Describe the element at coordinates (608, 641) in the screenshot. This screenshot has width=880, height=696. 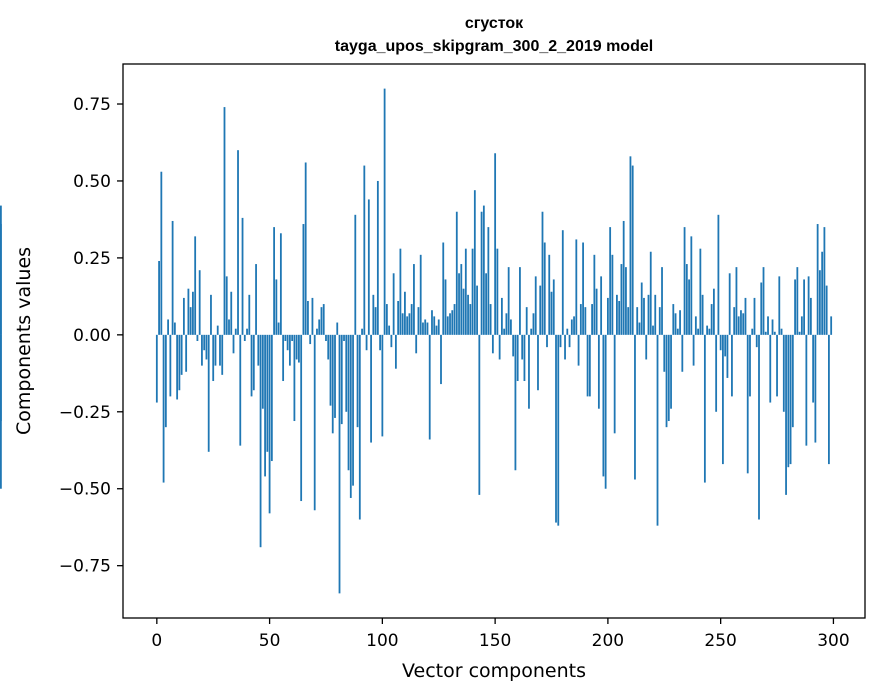
I see `x-tick-label: 200` at that location.